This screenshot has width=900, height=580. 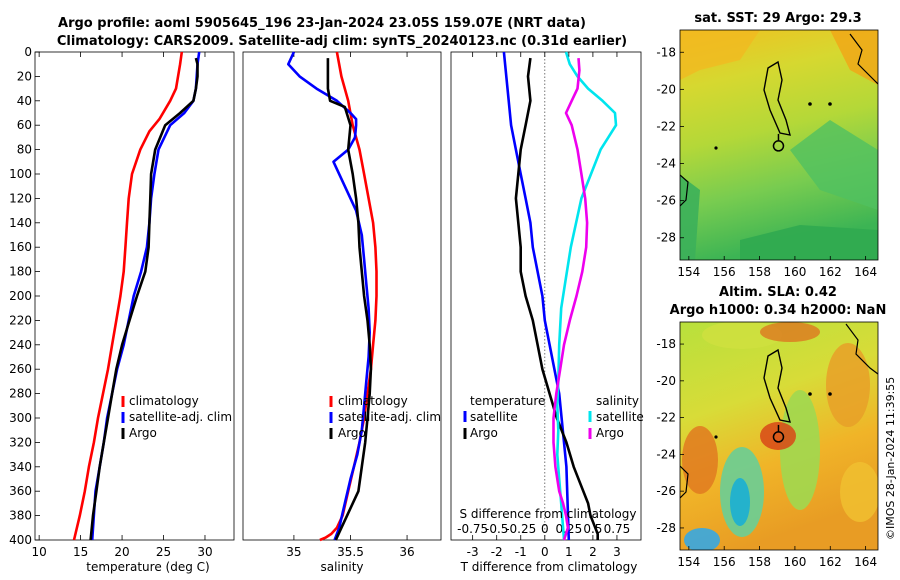 What do you see at coordinates (20, 174) in the screenshot?
I see `y-tick-label: 100` at bounding box center [20, 174].